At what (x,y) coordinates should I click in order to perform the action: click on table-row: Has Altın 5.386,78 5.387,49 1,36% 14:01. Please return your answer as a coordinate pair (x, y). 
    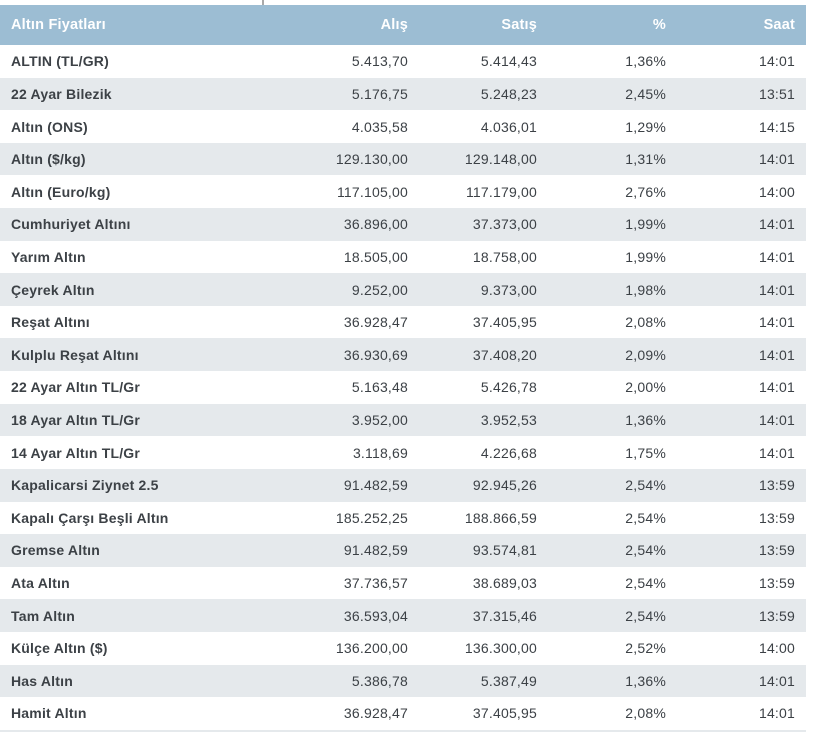
    Looking at the image, I should click on (403, 681).